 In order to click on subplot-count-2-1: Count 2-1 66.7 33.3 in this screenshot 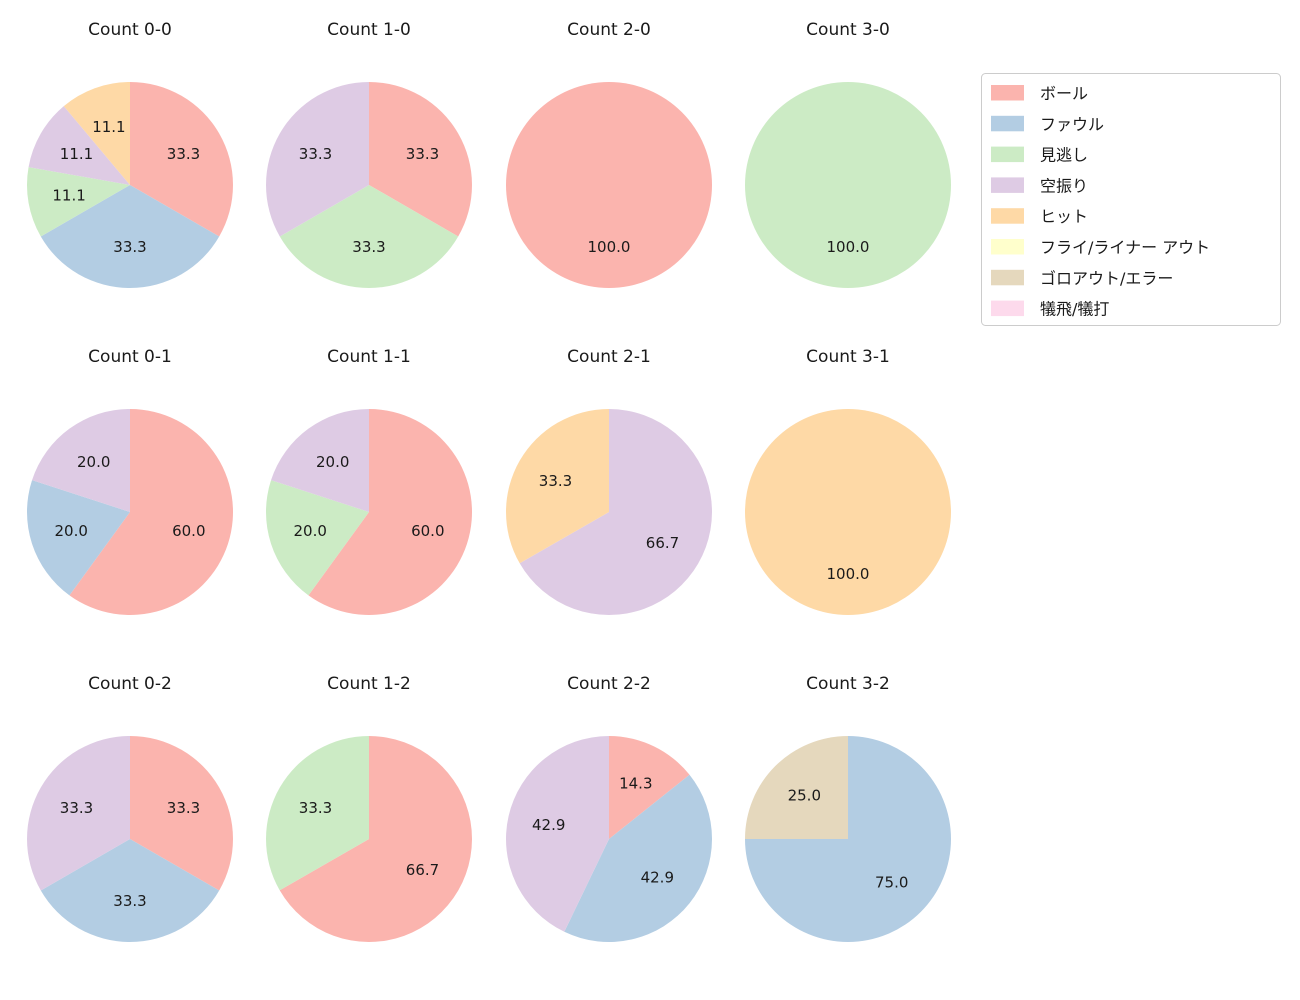, I will do `click(609, 481)`.